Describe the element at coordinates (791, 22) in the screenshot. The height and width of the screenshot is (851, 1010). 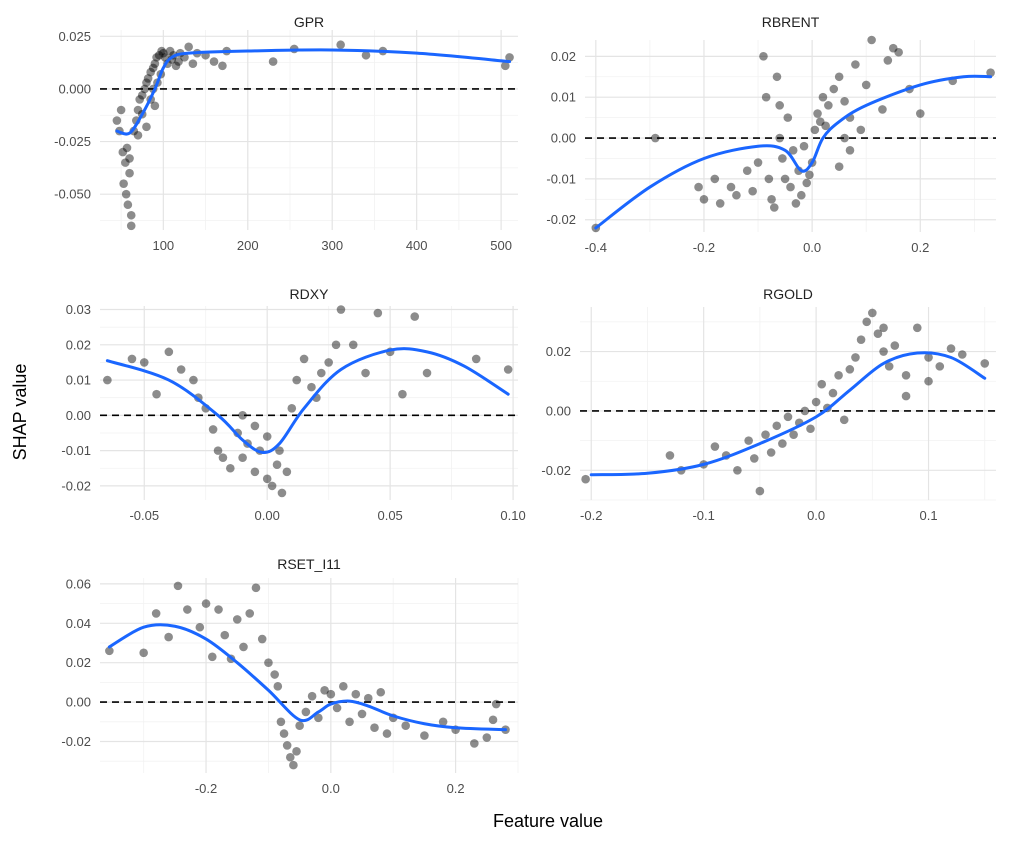
I see `panel-title: RBRENT` at that location.